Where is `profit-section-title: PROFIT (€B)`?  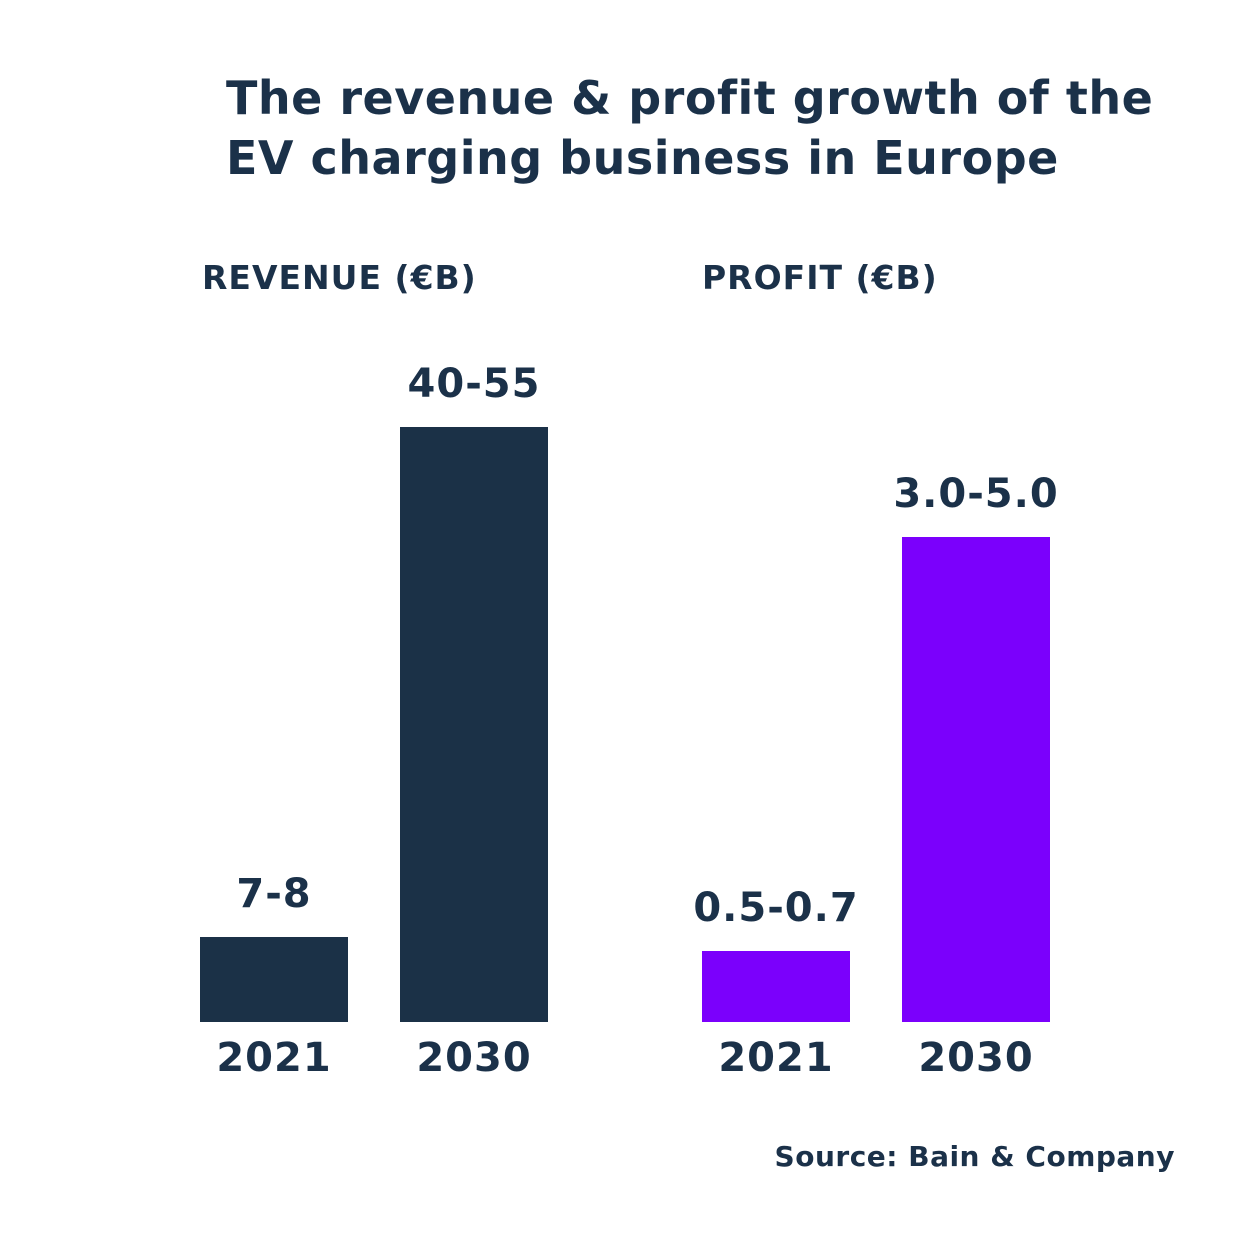 profit-section-title: PROFIT (€B) is located at coordinates (820, 277).